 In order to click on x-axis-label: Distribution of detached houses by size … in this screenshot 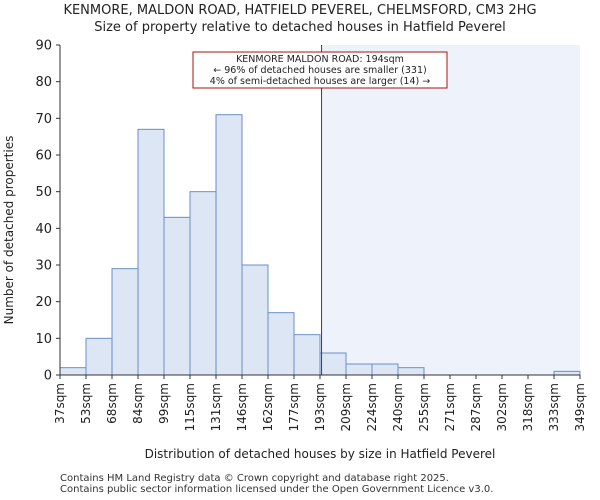, I will do `click(320, 454)`.